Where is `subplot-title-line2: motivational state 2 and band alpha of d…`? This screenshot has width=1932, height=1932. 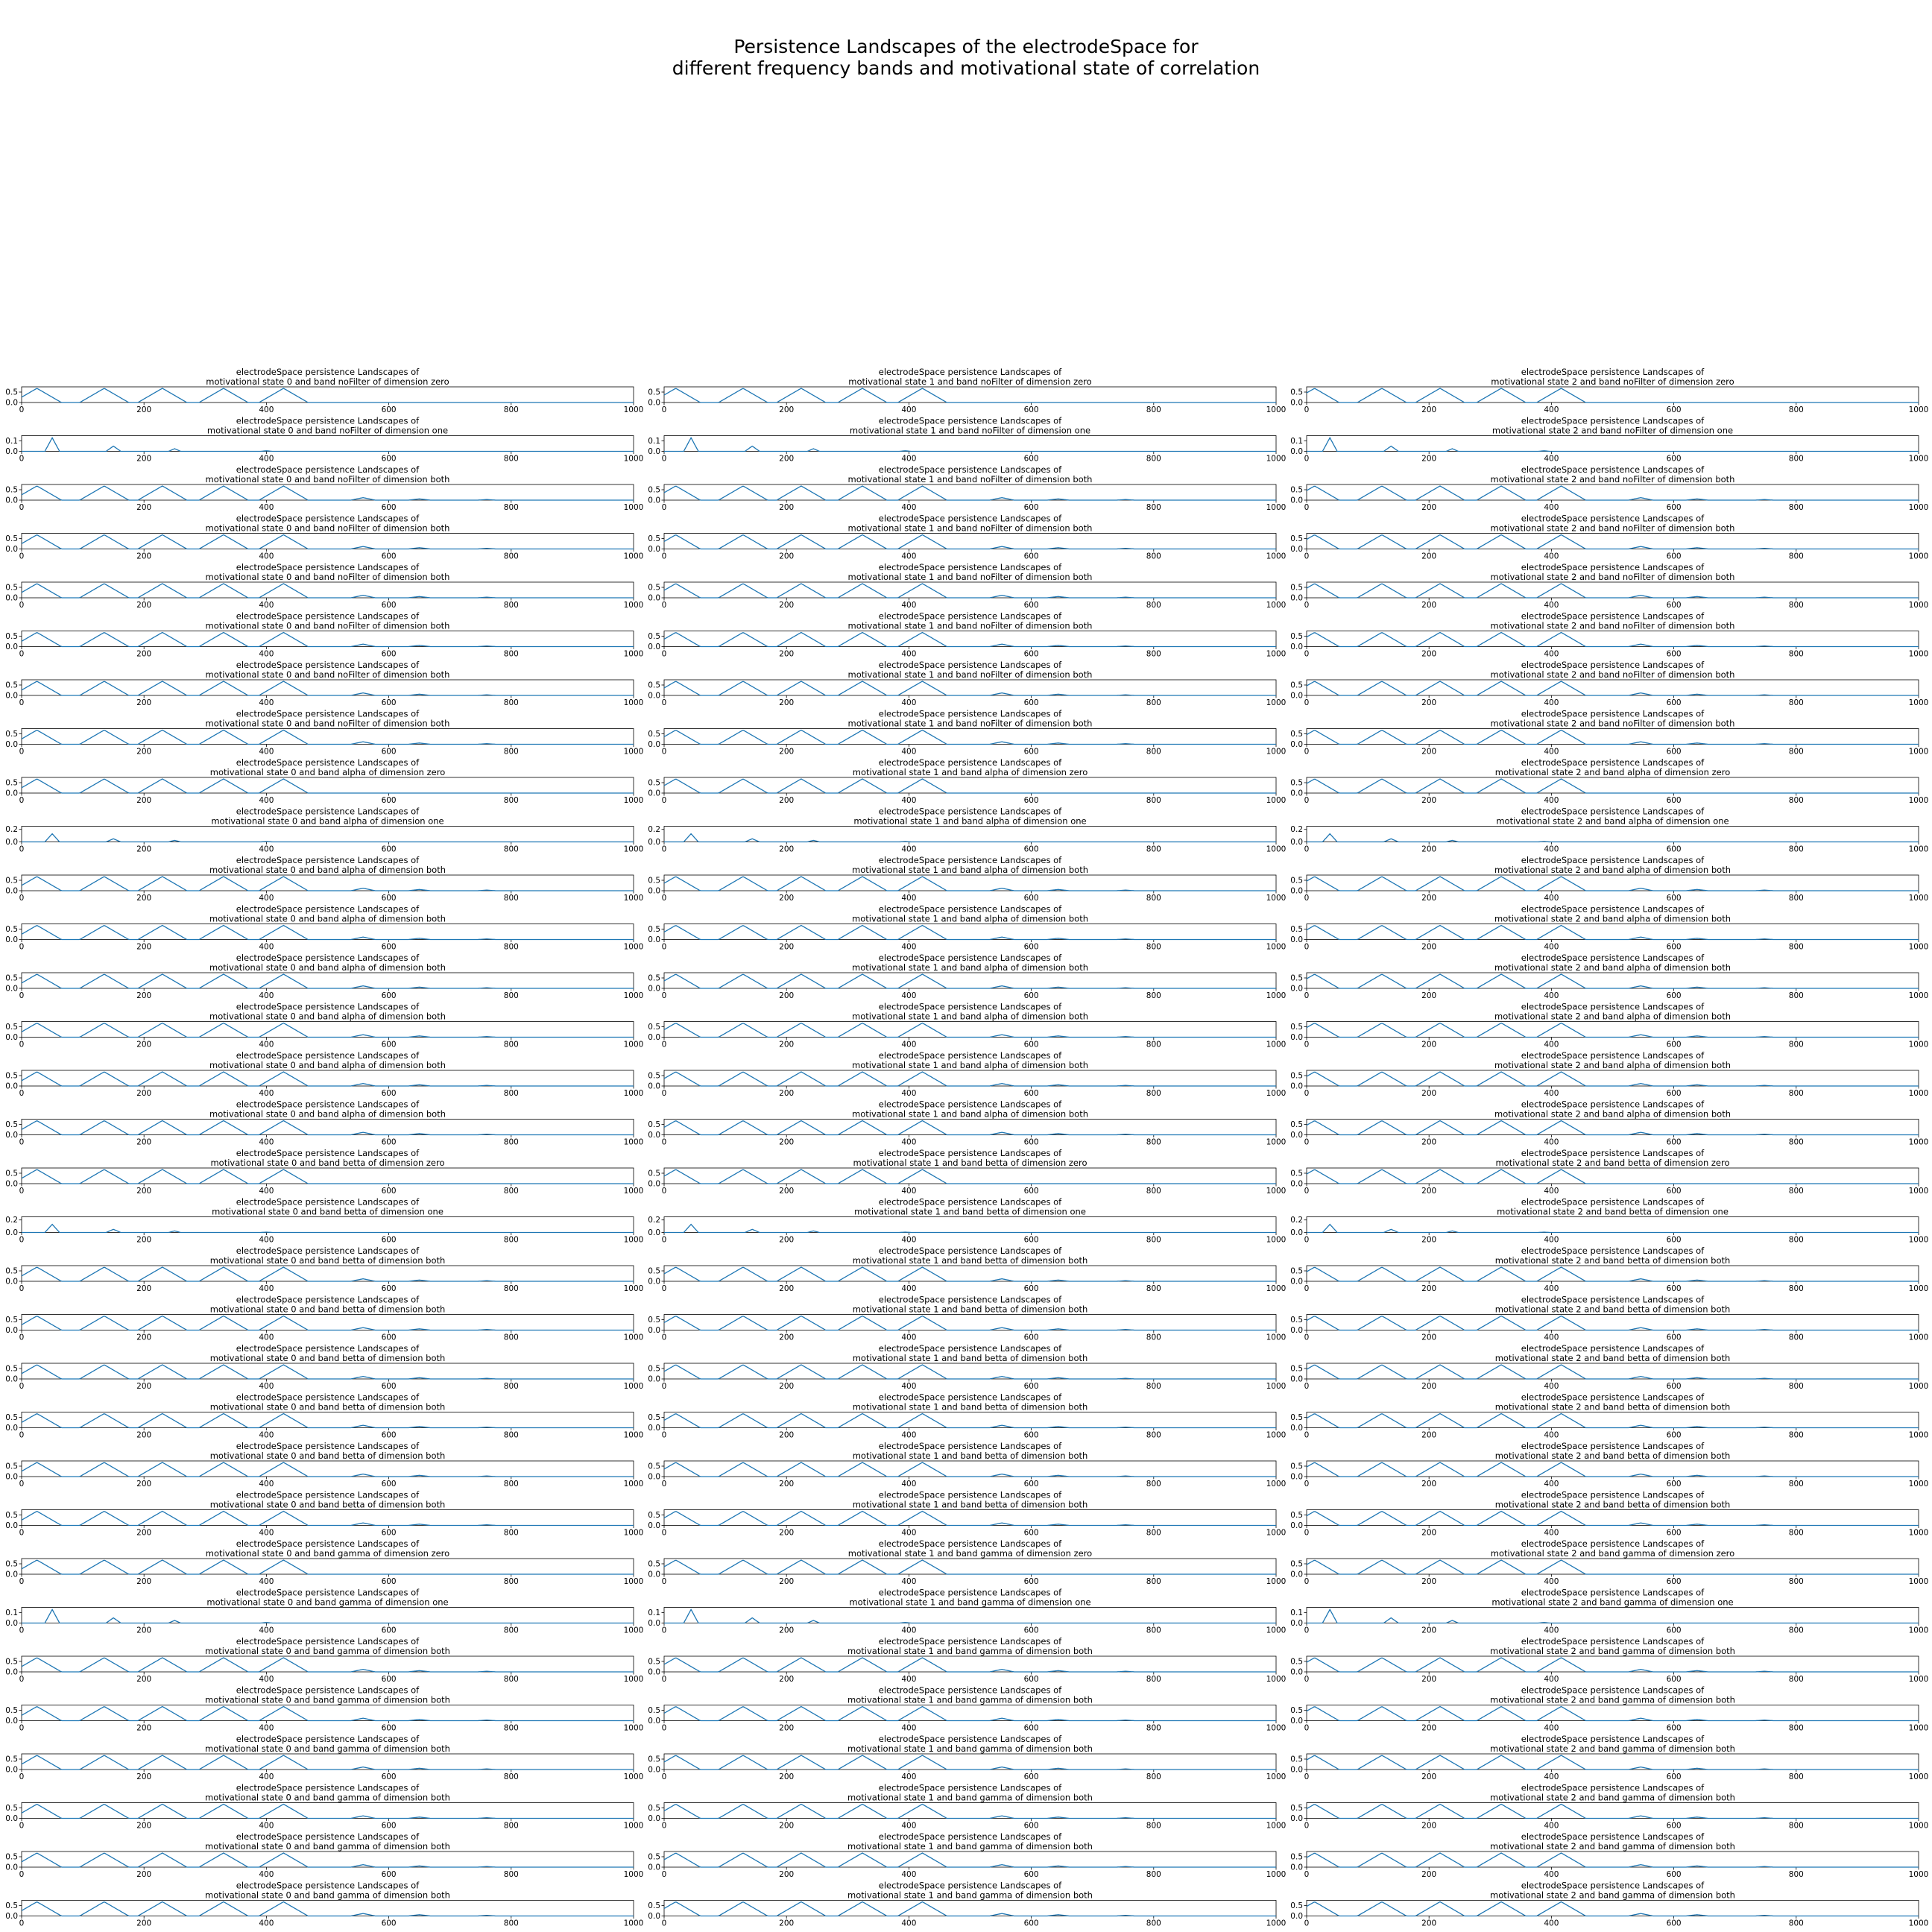 subplot-title-line2: motivational state 2 and band alpha of d… is located at coordinates (1612, 919).